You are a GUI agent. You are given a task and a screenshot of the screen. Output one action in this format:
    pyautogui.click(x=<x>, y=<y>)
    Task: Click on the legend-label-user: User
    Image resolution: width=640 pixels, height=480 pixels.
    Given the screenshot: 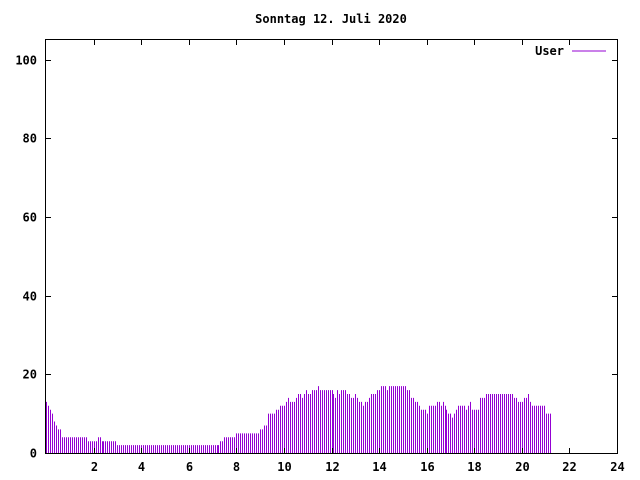 What is the action you would take?
    pyautogui.click(x=549, y=51)
    